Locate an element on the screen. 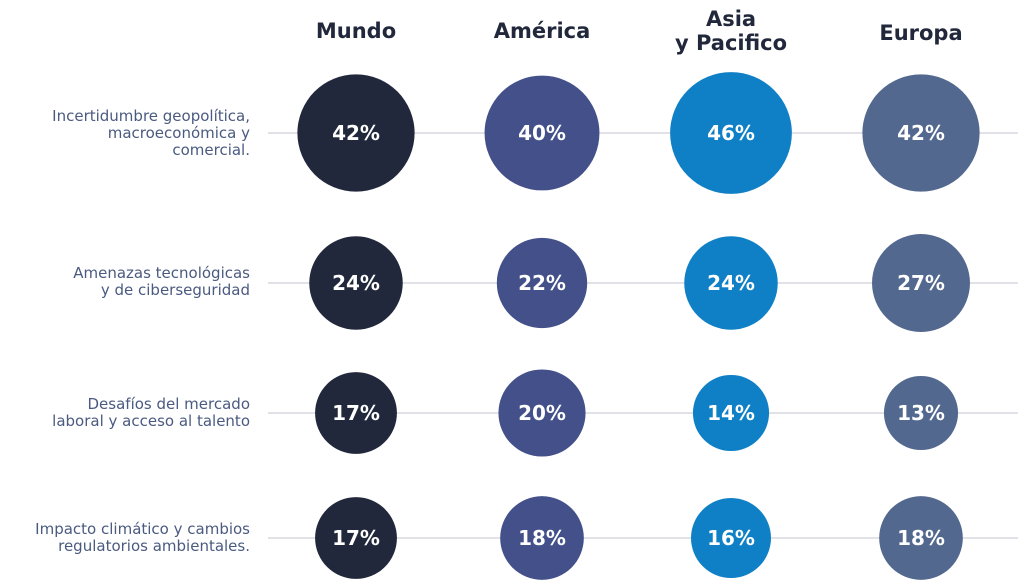  bubble-value-label: 46% is located at coordinates (731, 133).